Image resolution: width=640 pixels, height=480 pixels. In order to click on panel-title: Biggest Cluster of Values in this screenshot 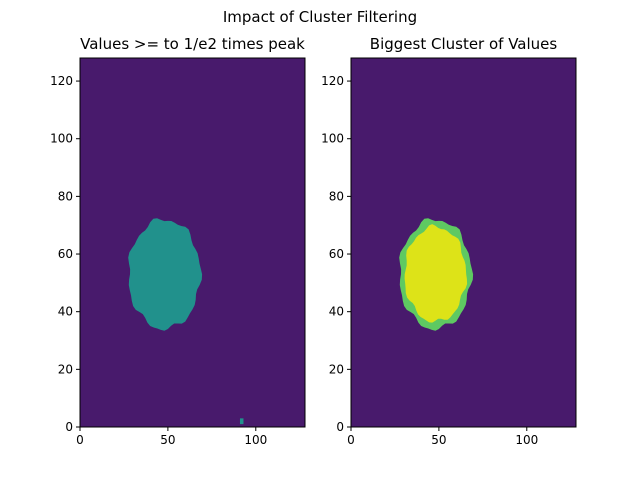, I will do `click(464, 44)`.